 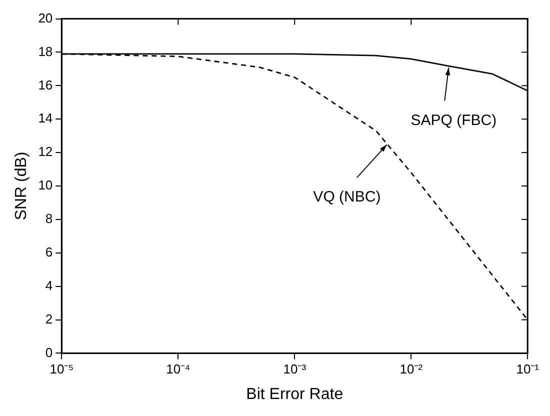 What do you see at coordinates (49, 285) in the screenshot?
I see `y-tick-label: 4` at bounding box center [49, 285].